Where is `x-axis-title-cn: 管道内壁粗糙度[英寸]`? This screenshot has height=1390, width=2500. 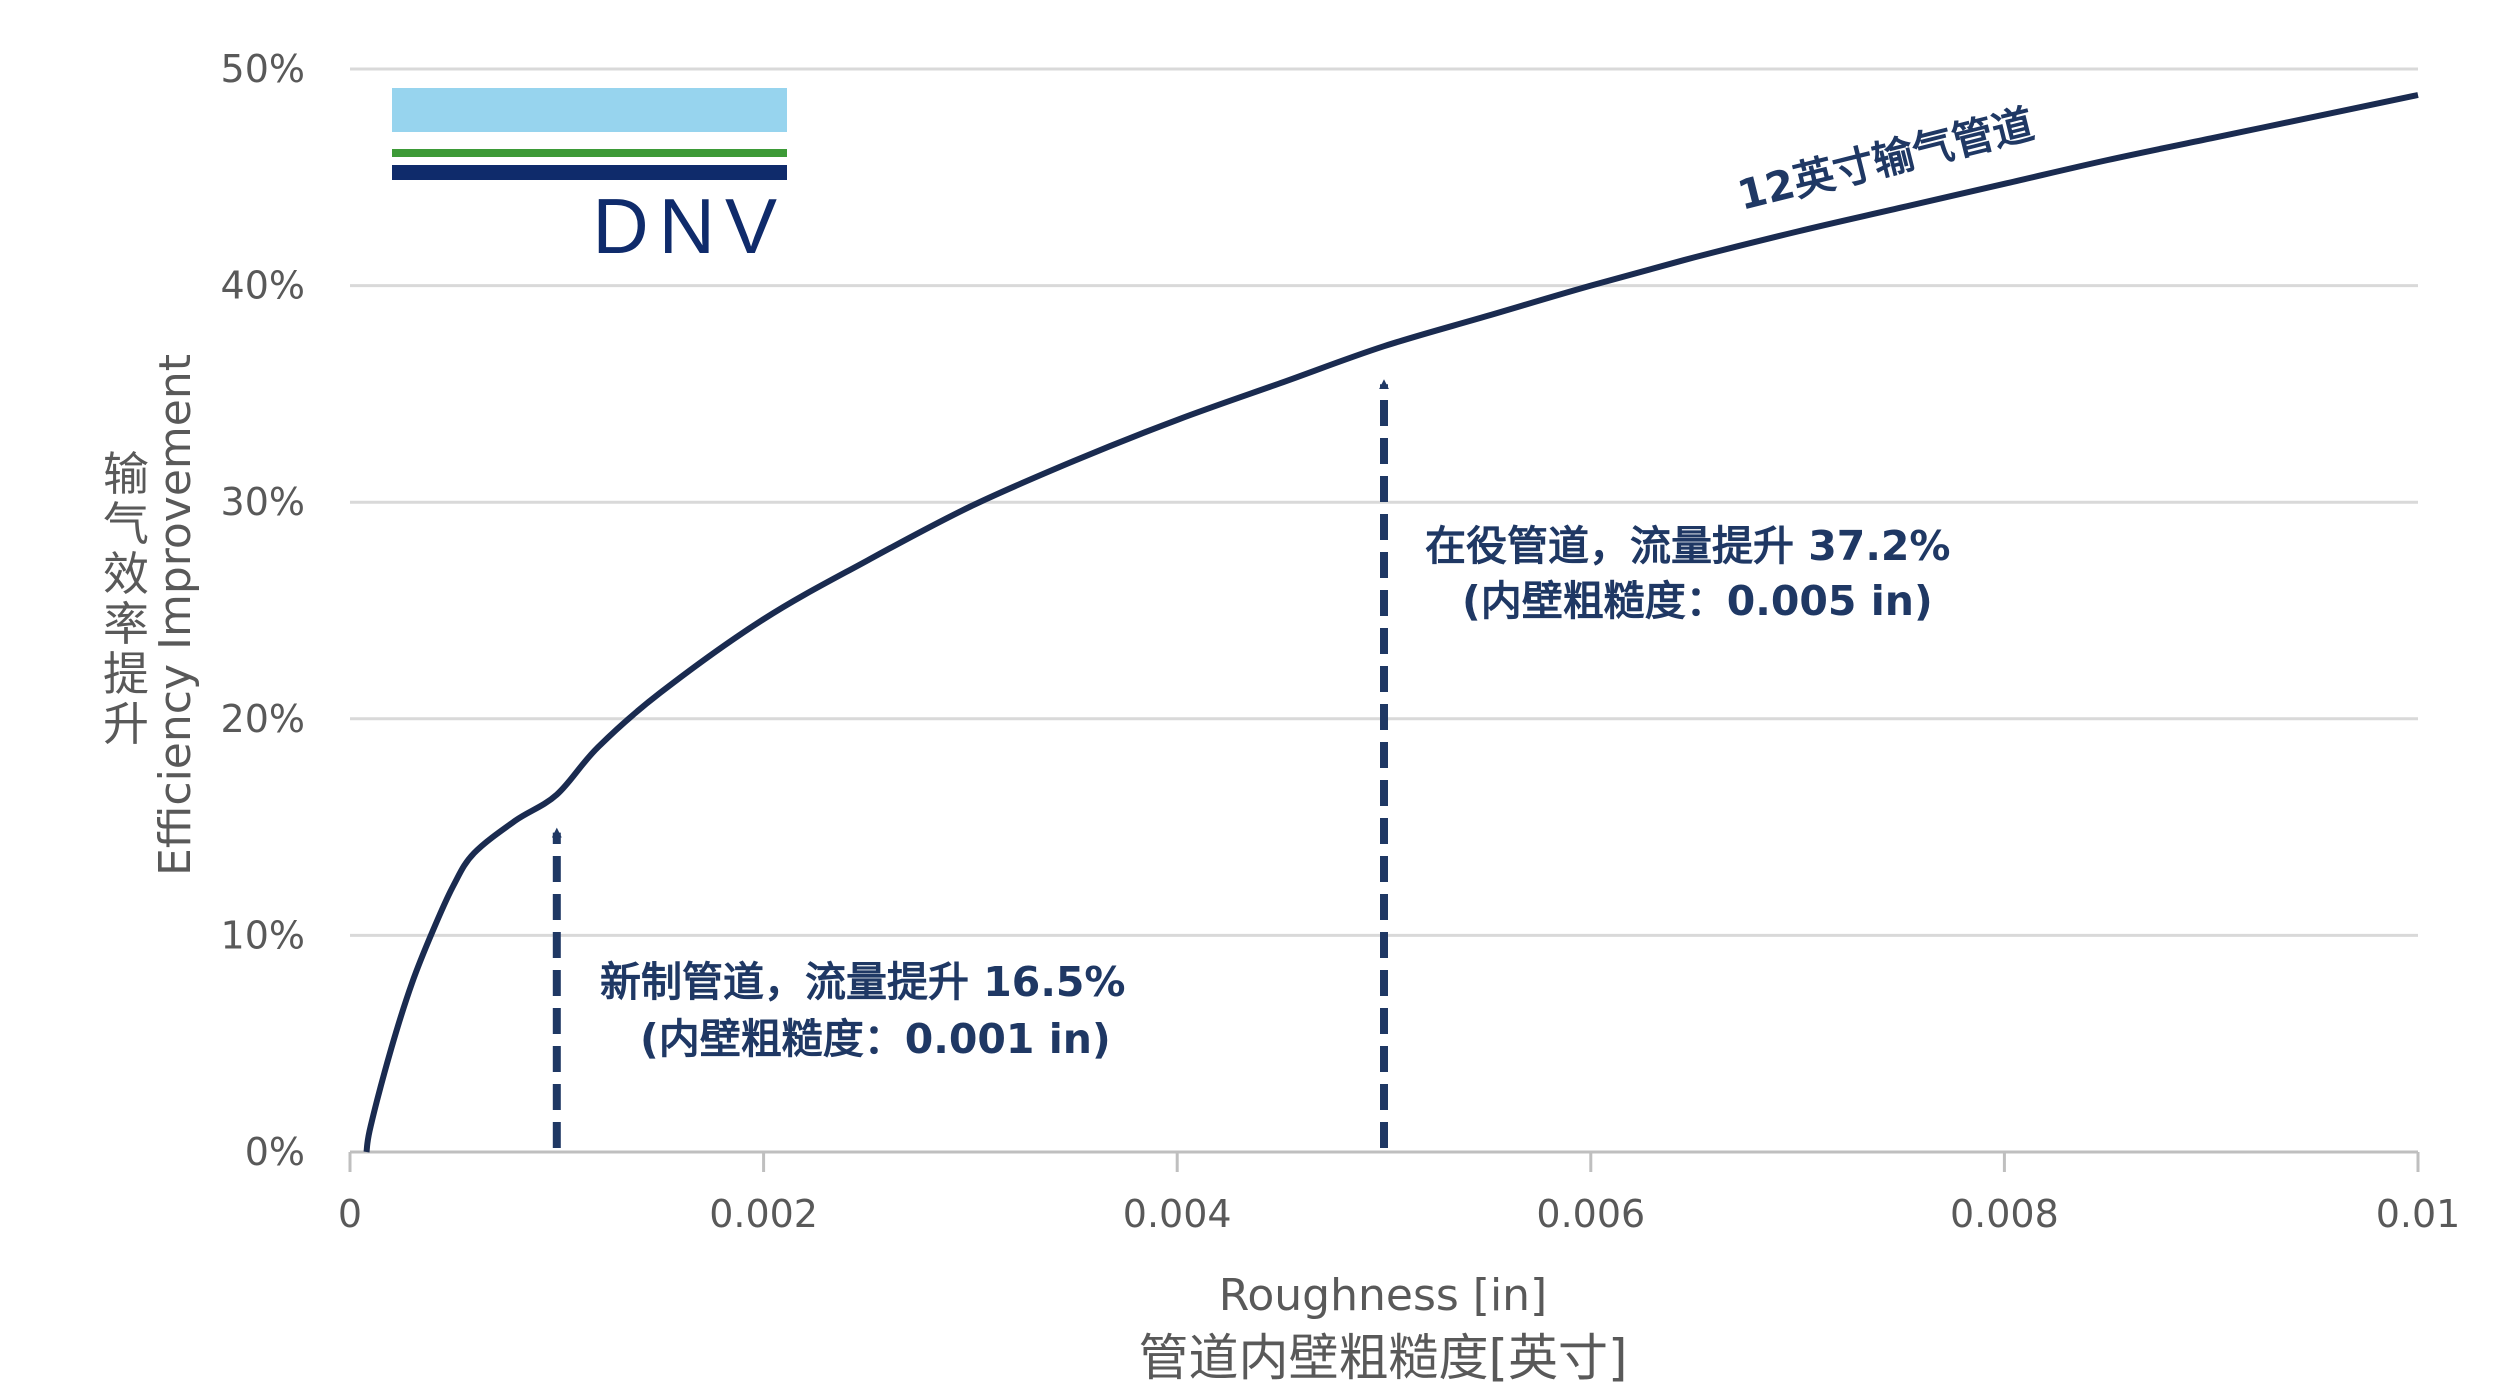 x-axis-title-cn: 管道内壁粗糙度[英寸] is located at coordinates (1382, 1358).